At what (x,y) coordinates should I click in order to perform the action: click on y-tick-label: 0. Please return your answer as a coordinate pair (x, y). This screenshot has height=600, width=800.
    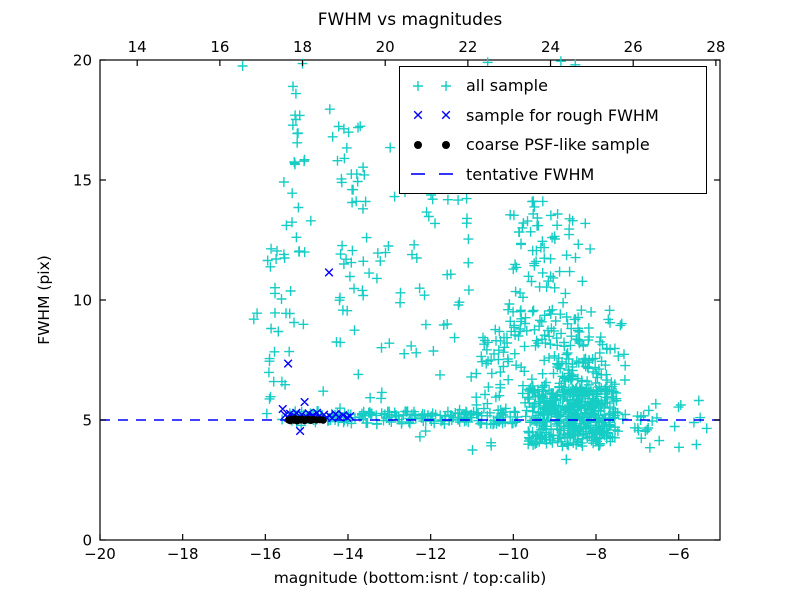
    Looking at the image, I should click on (87, 541).